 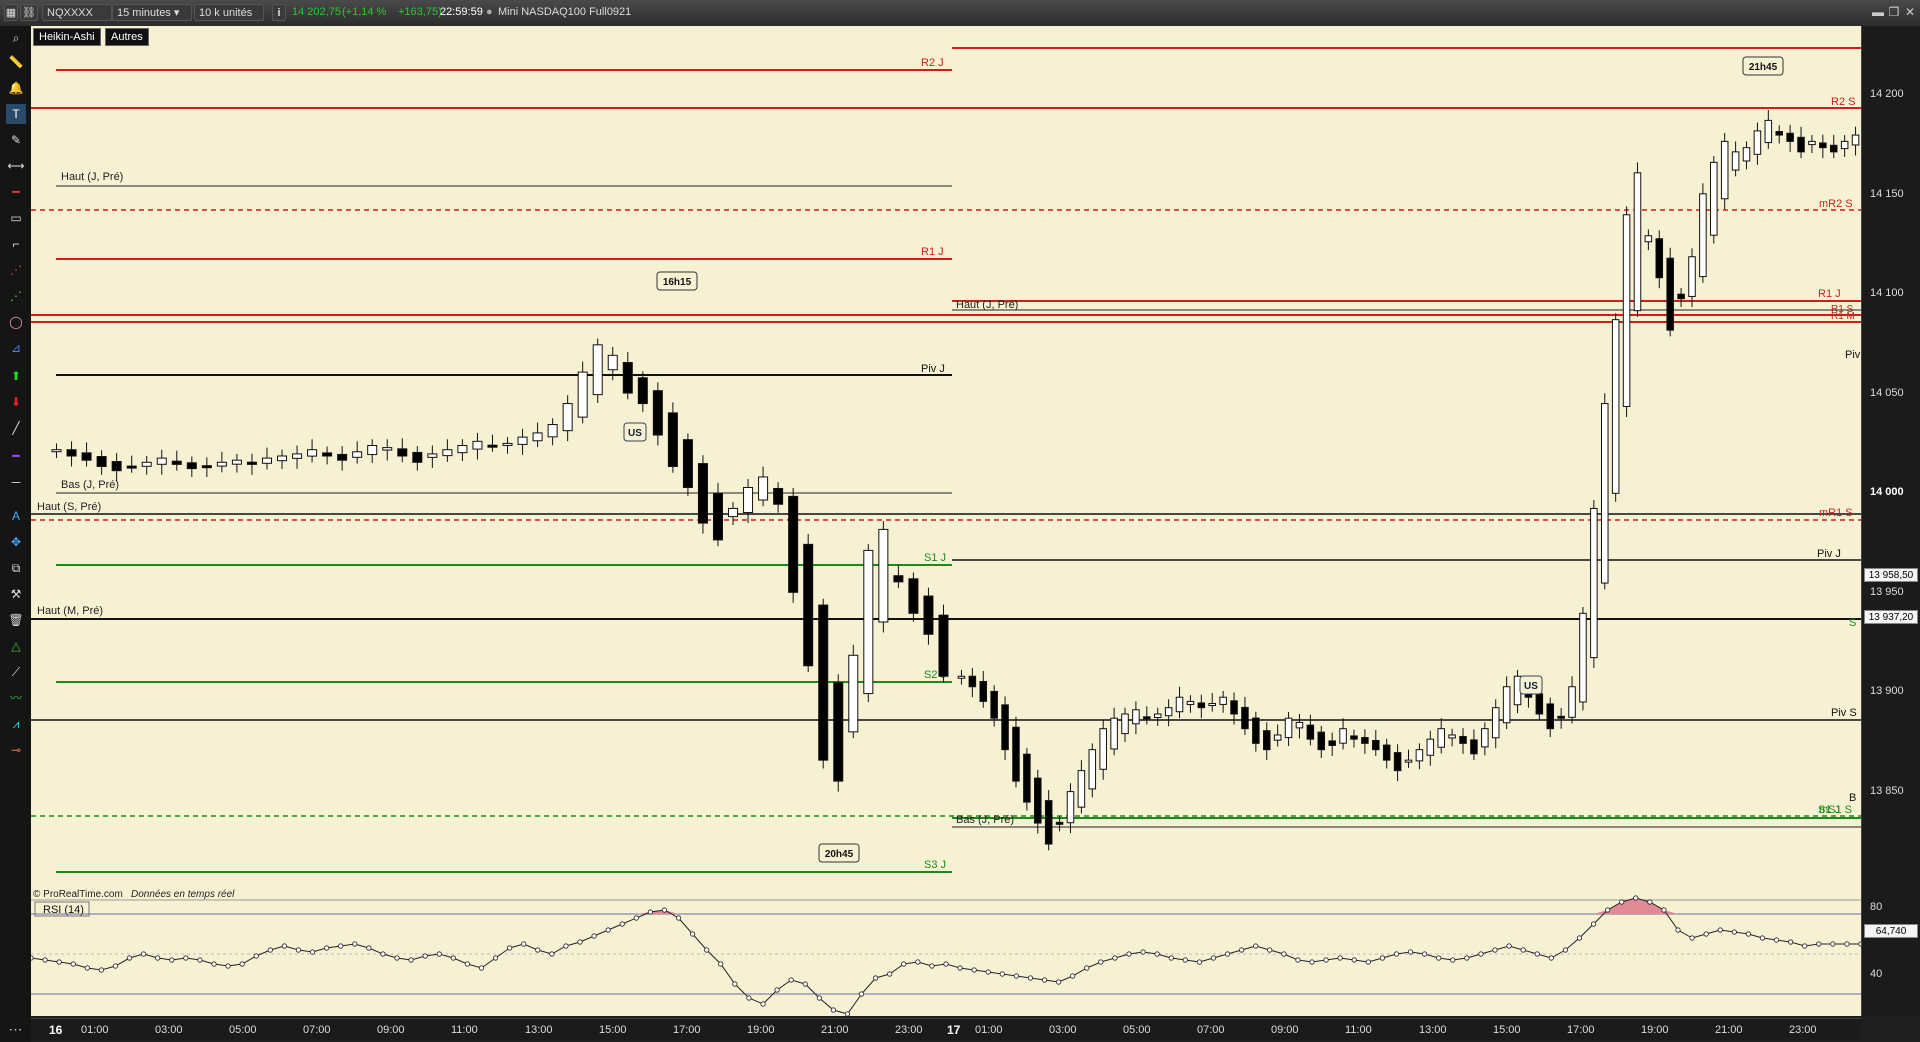 I want to click on tools-icon: ⚒, so click(x=16, y=594).